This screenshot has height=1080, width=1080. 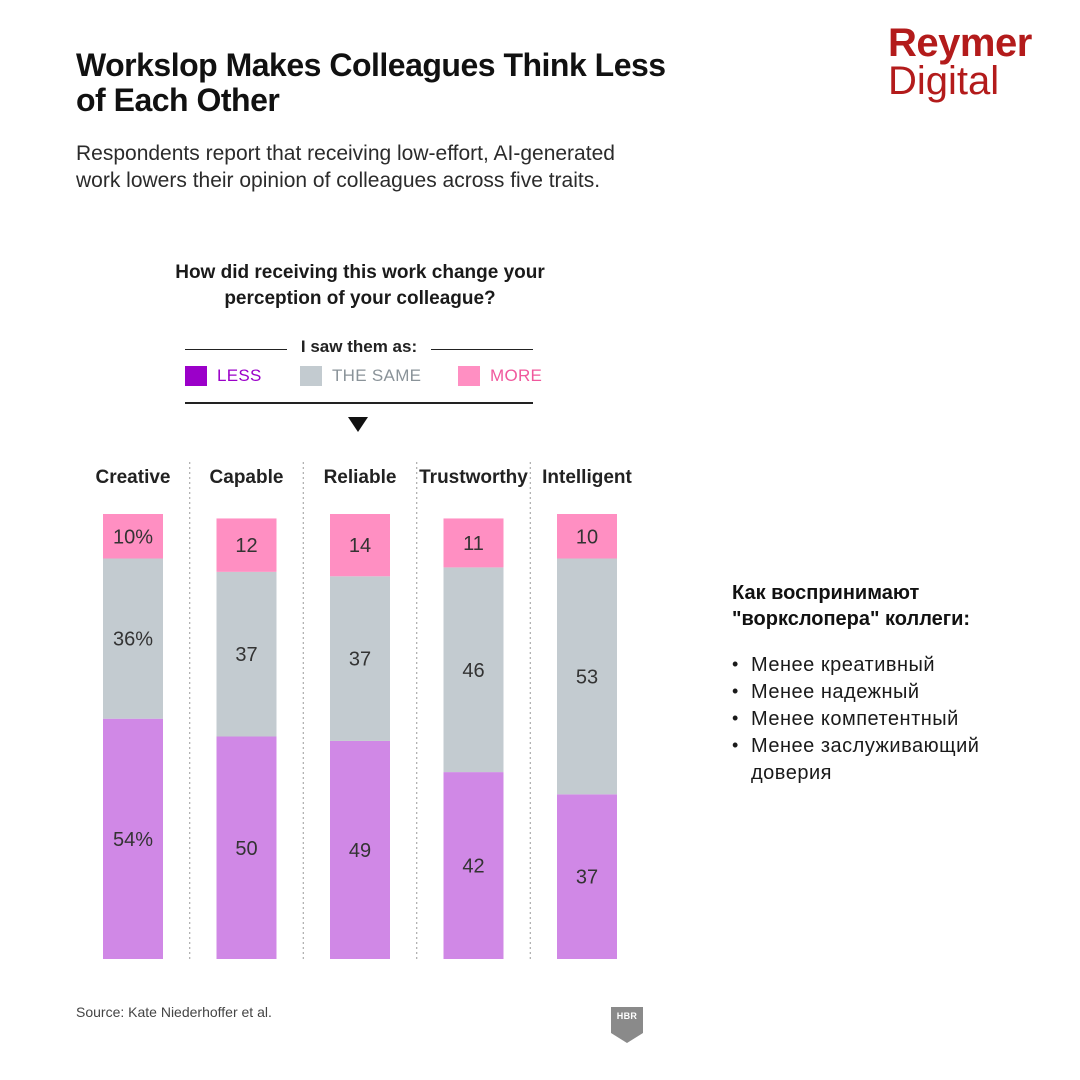 What do you see at coordinates (196, 376) in the screenshot?
I see `legend-swatch-less` at bounding box center [196, 376].